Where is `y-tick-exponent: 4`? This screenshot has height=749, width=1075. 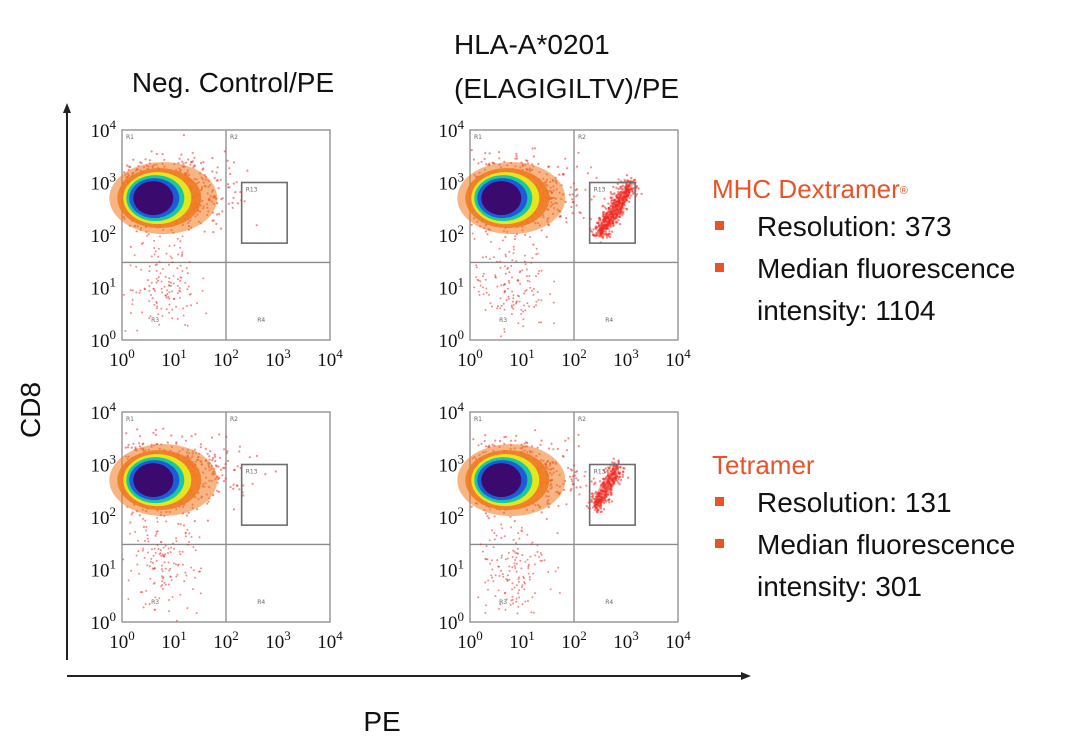
y-tick-exponent: 4 is located at coordinates (461, 406).